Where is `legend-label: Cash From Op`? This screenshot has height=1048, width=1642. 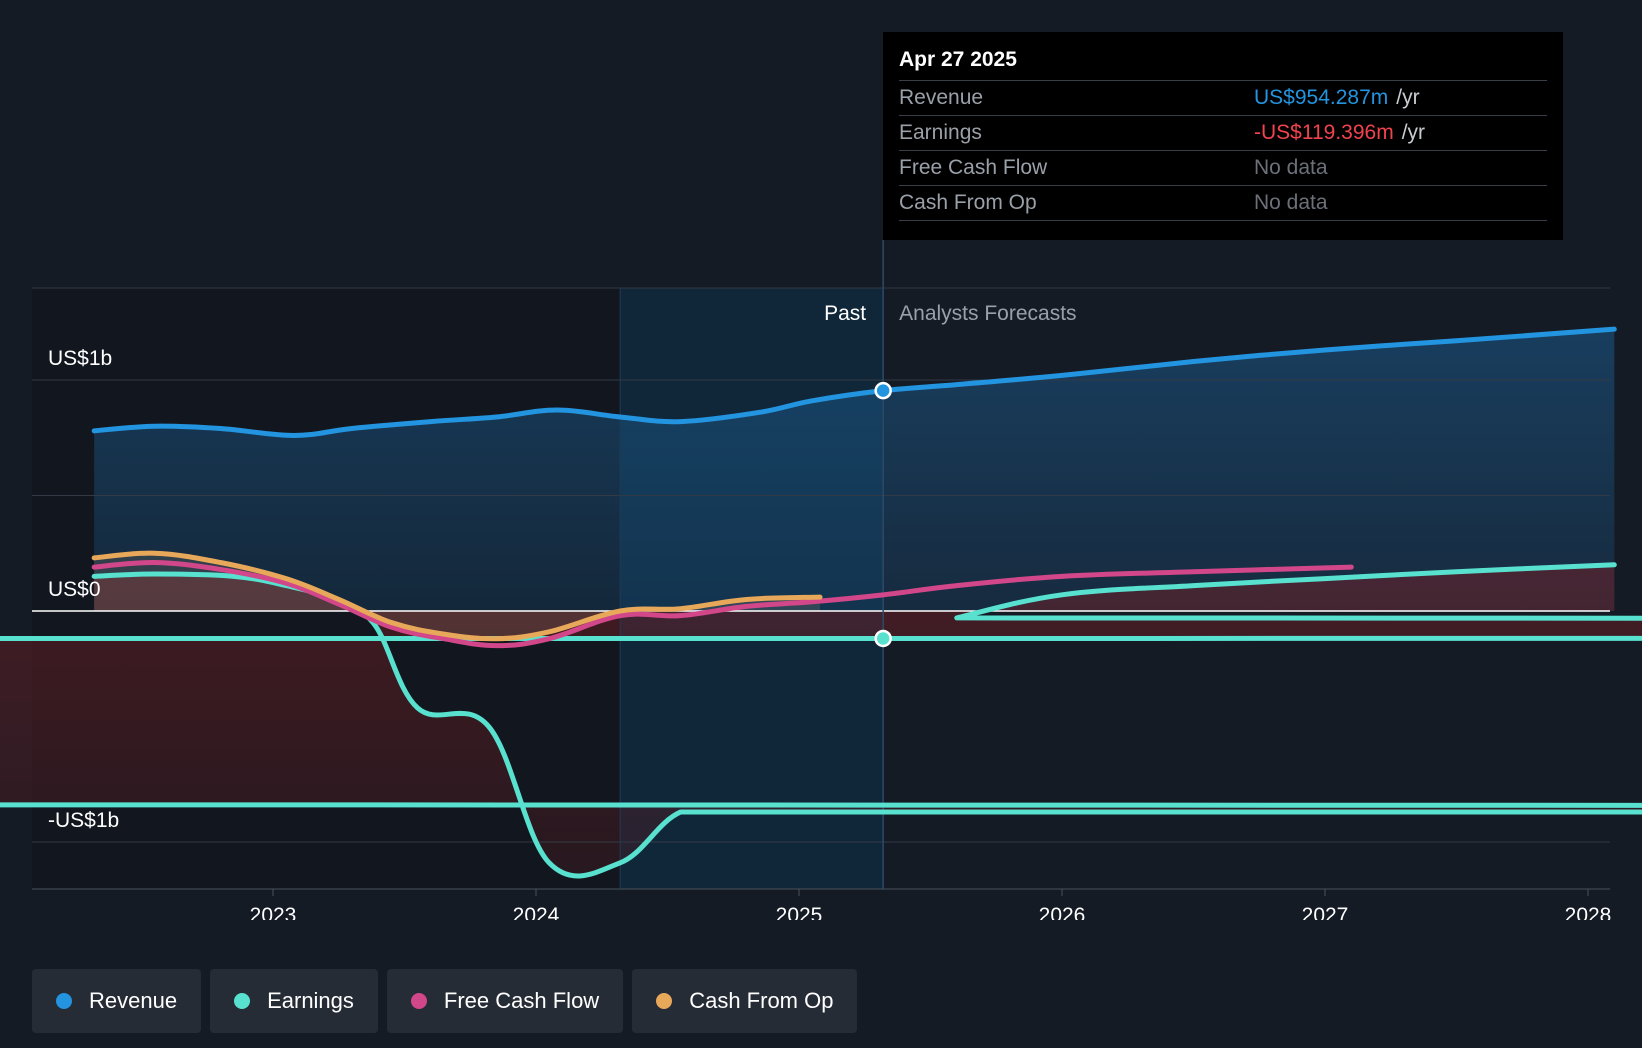
legend-label: Cash From Op is located at coordinates (761, 1000).